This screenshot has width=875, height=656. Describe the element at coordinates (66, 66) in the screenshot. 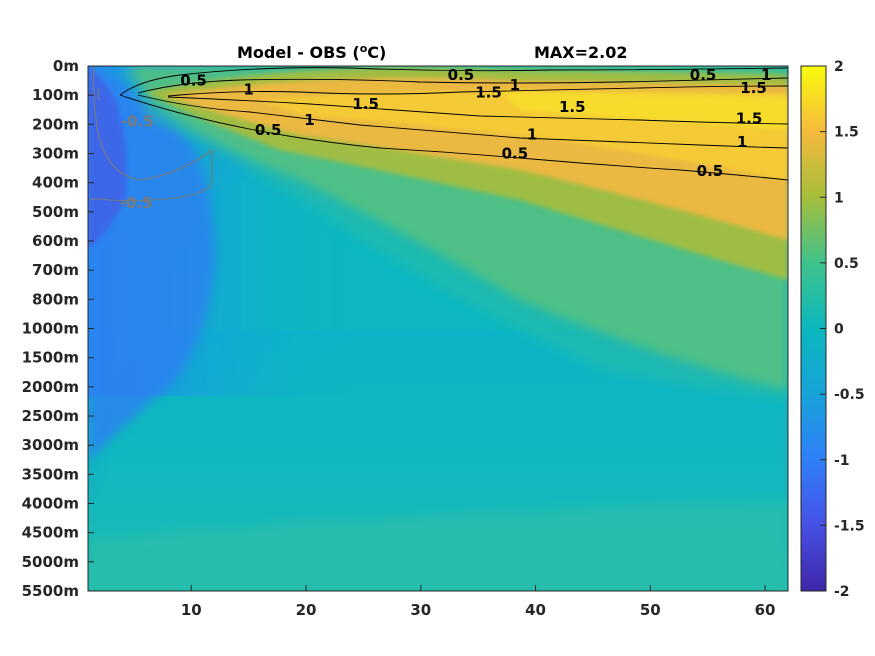

I see `y-tick-label: 0m` at that location.